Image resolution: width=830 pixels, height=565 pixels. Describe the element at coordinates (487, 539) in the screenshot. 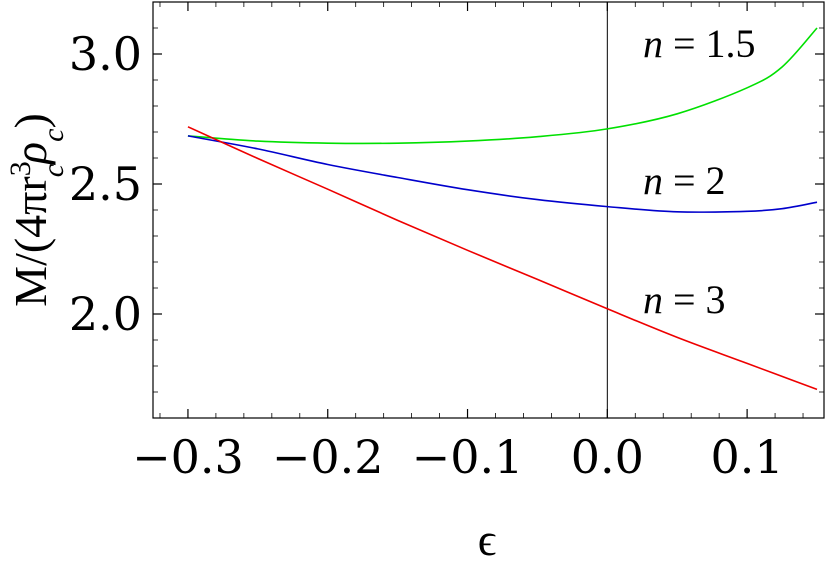

I see `x-axis-label: ϵ` at that location.